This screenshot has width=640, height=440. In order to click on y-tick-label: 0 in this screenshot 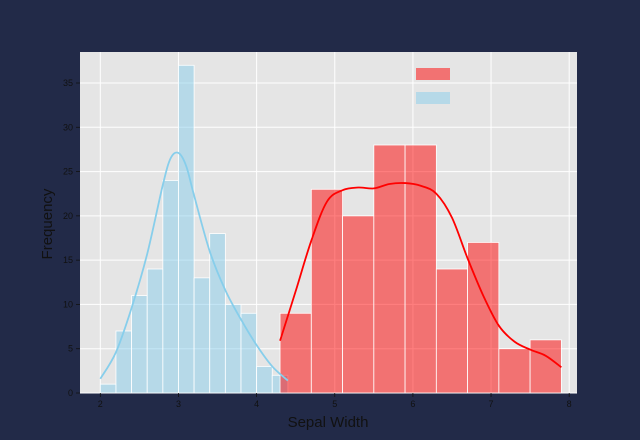, I will do `click(70, 393)`.